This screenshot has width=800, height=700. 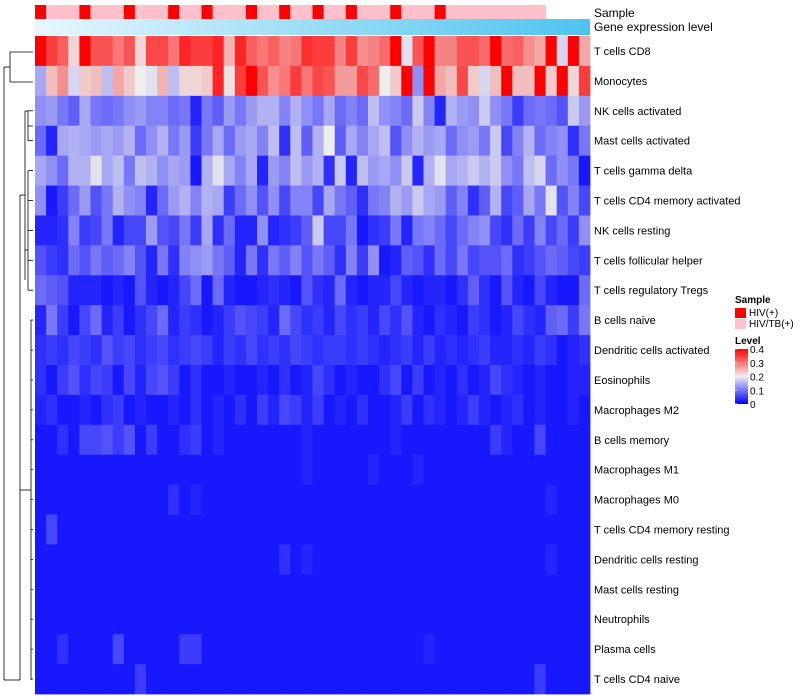 What do you see at coordinates (643, 172) in the screenshot?
I see `row-label: T cells gamma delta` at bounding box center [643, 172].